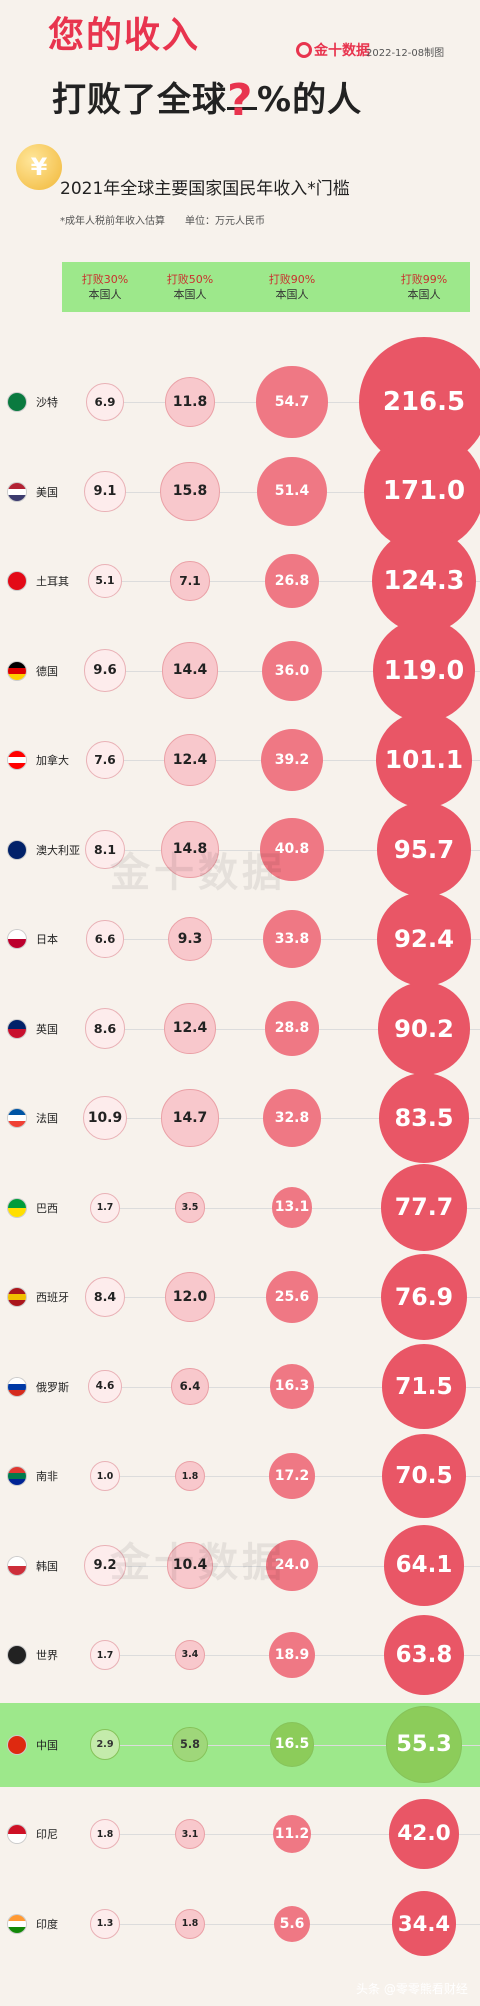 Image resolution: width=480 pixels, height=2006 pixels. Describe the element at coordinates (105, 939) in the screenshot. I see `value-bubble: 6.6` at that location.